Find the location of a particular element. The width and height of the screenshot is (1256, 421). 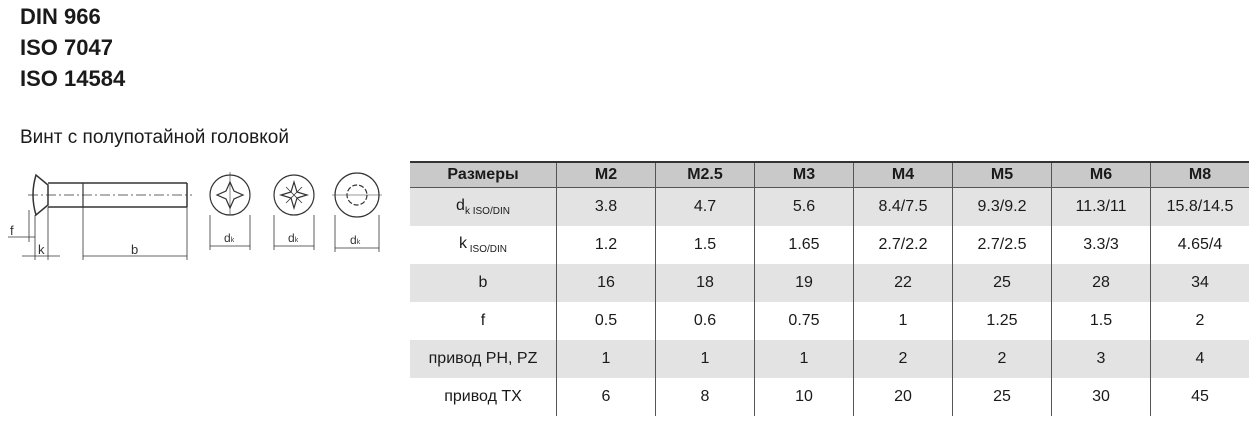

row-label: b is located at coordinates (483, 283).